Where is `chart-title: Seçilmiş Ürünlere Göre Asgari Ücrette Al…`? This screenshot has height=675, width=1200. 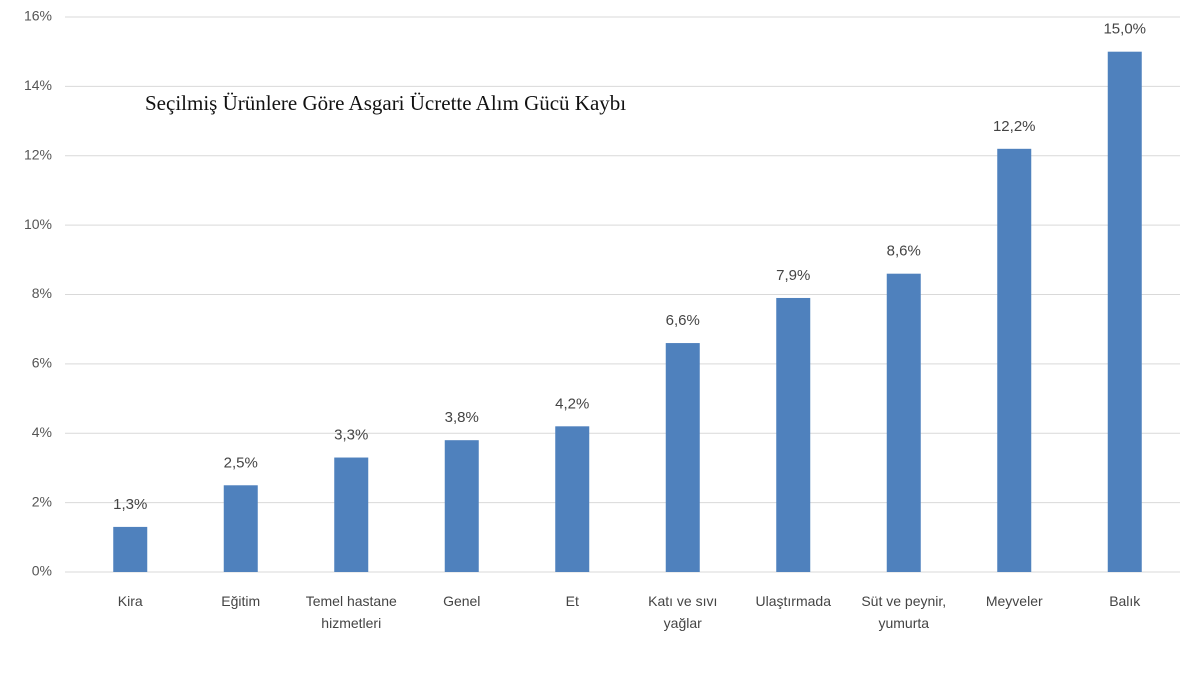
chart-title: Seçilmiş Ürünlere Göre Asgari Ücrette Al… is located at coordinates (385, 103).